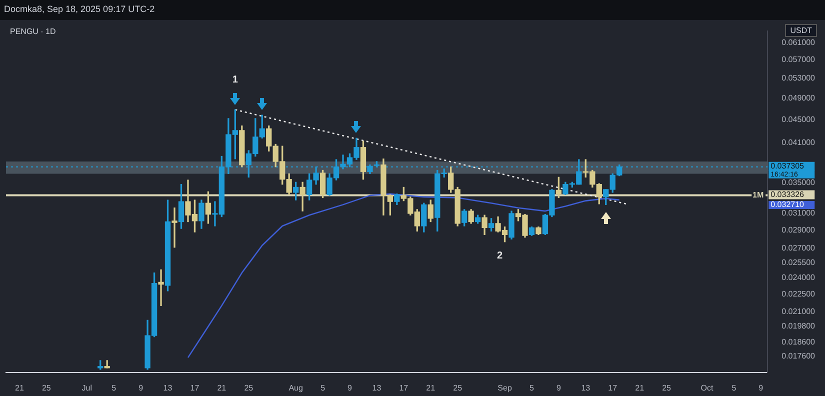 The width and height of the screenshot is (825, 396). What do you see at coordinates (787, 205) in the screenshot?
I see `text: 0.032710` at bounding box center [787, 205].